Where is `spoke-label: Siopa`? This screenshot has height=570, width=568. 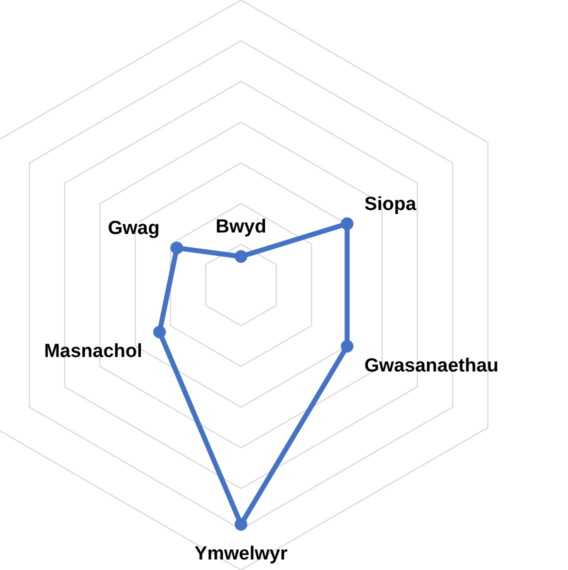
spoke-label: Siopa is located at coordinates (390, 204).